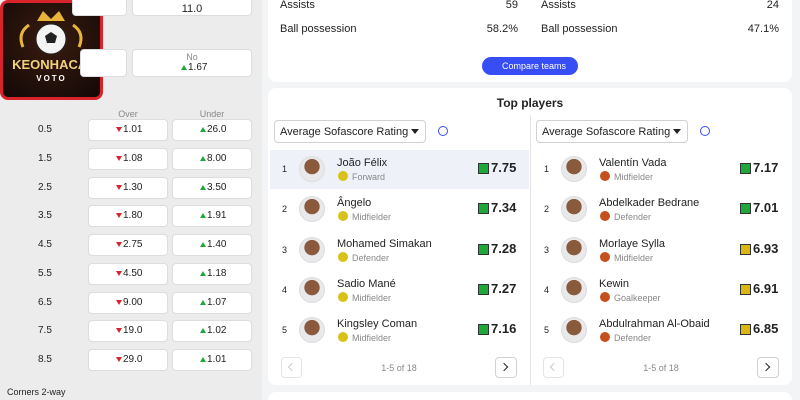 The width and height of the screenshot is (800, 400). I want to click on player-name: Abdelkader Bedrane, so click(649, 203).